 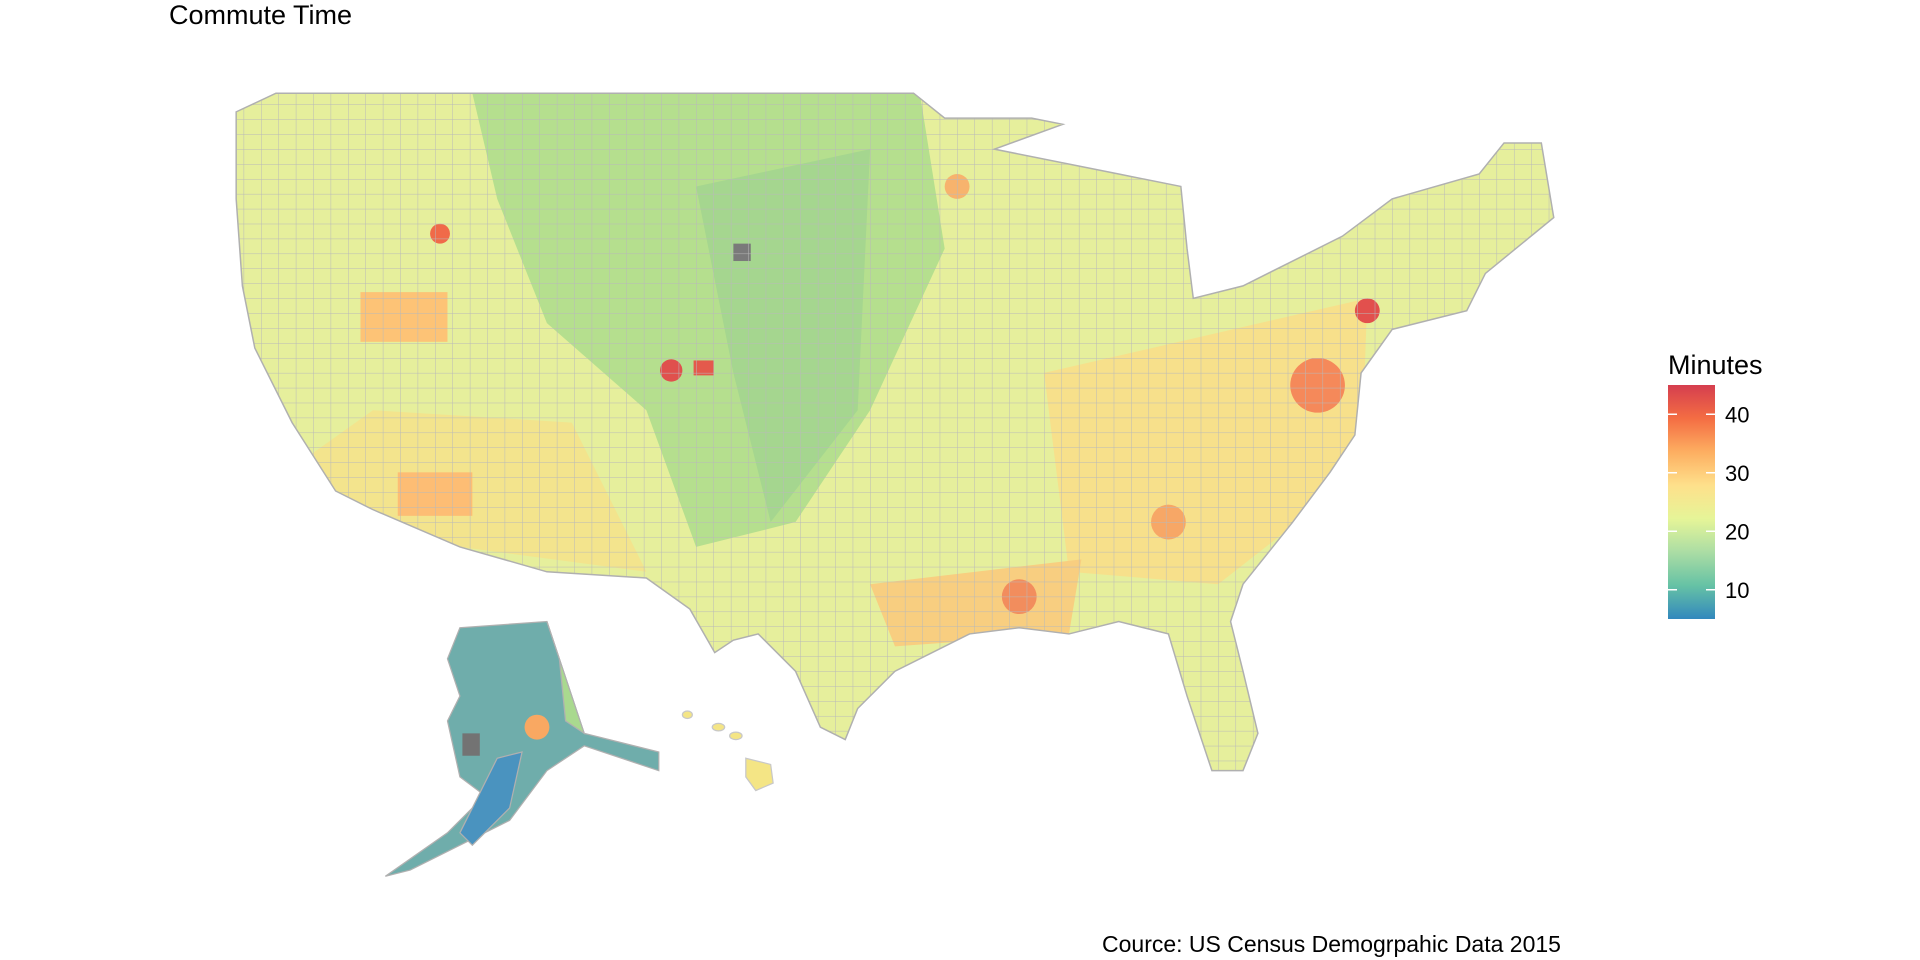 I want to click on legend-tick-label: 40, so click(x=1737, y=414).